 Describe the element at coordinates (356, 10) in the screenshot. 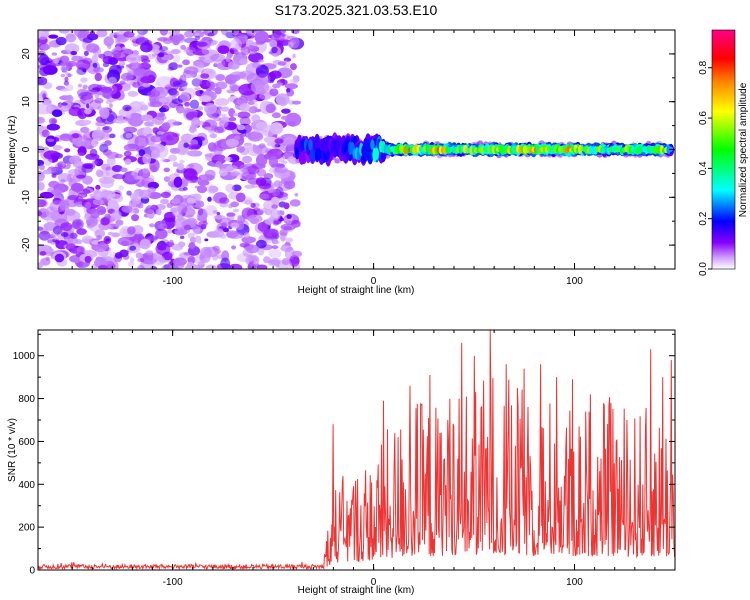

I see `chart-title: S173.2025.321.03.53.E10` at that location.